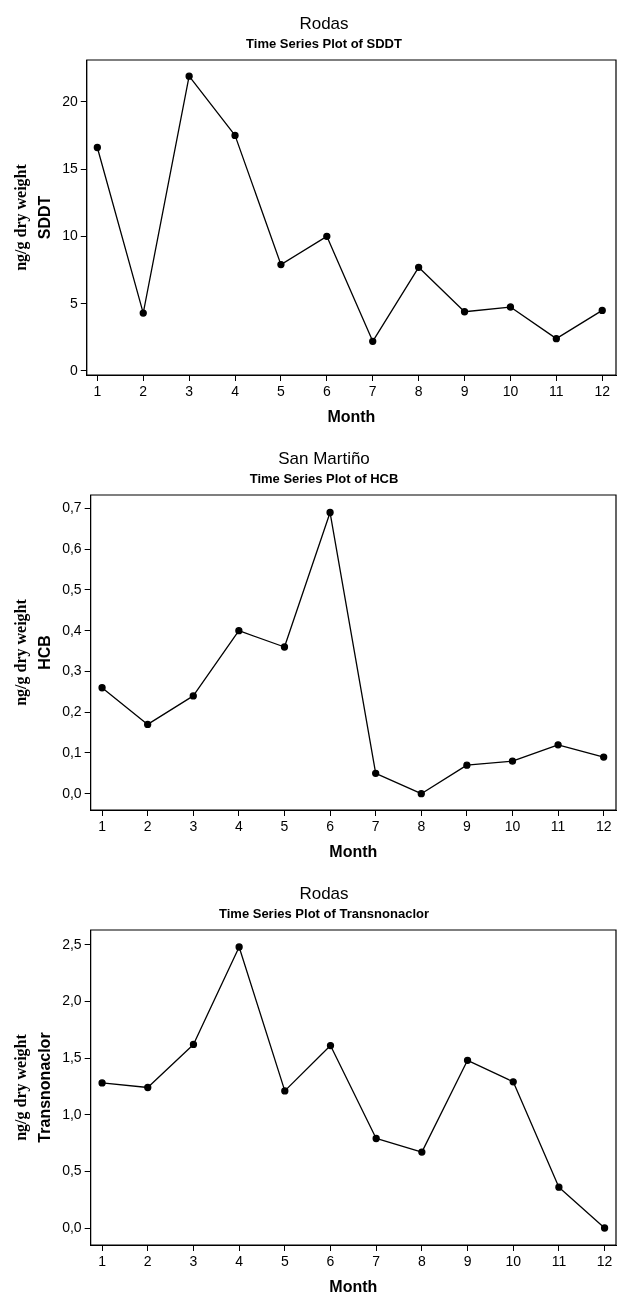 The image size is (628, 1305). Describe the element at coordinates (72, 1000) in the screenshot. I see `y-tick-label: 2,0` at that location.